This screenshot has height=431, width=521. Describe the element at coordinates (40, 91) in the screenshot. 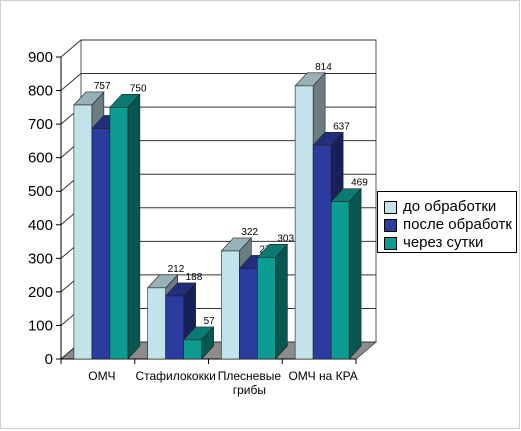

I see `y-tick-label: 800` at that location.